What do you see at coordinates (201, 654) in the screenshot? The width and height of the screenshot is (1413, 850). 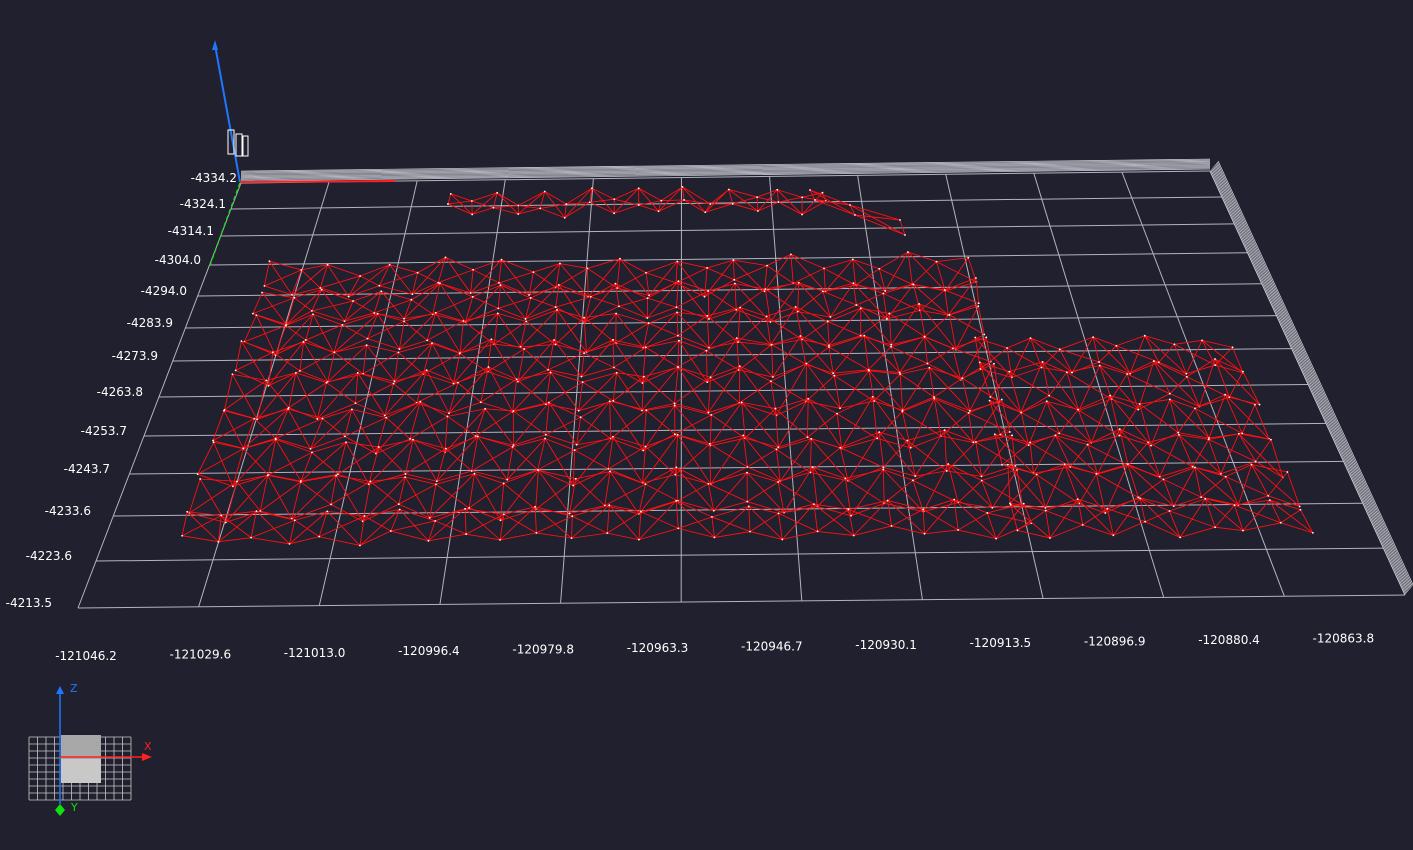 I see `x-axis-tick-label: -121029.6` at bounding box center [201, 654].